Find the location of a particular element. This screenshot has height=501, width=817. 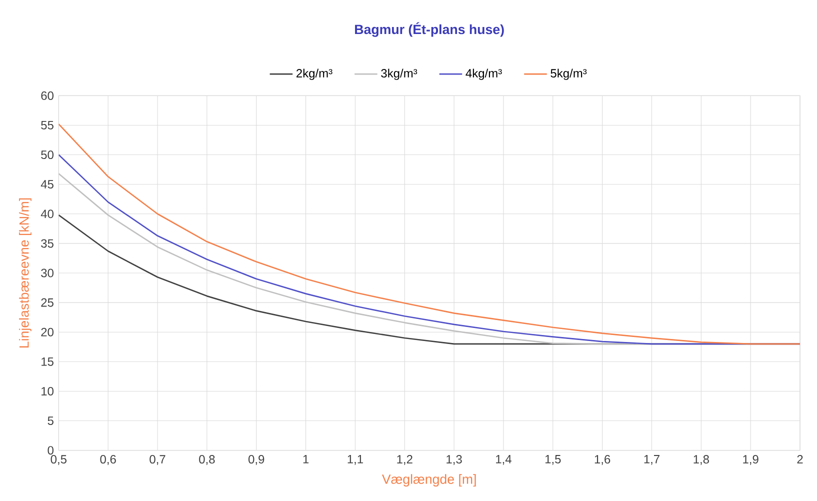

x-tick-label: 1,7 is located at coordinates (652, 460).